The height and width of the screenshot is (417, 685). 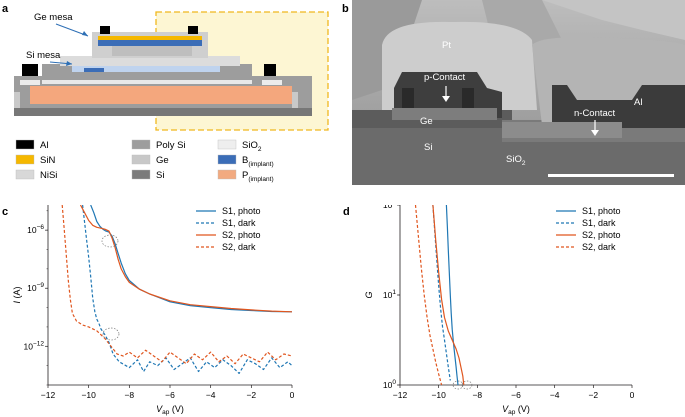 I want to click on panel-c-letter: c, so click(x=5, y=212).